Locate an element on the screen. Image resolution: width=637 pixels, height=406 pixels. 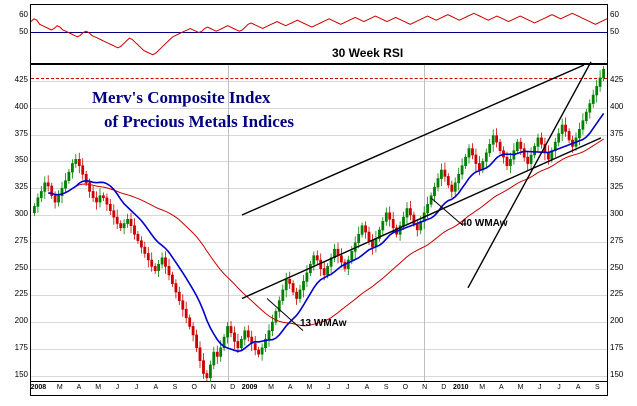
rsi-midline is located at coordinates (319, 32).